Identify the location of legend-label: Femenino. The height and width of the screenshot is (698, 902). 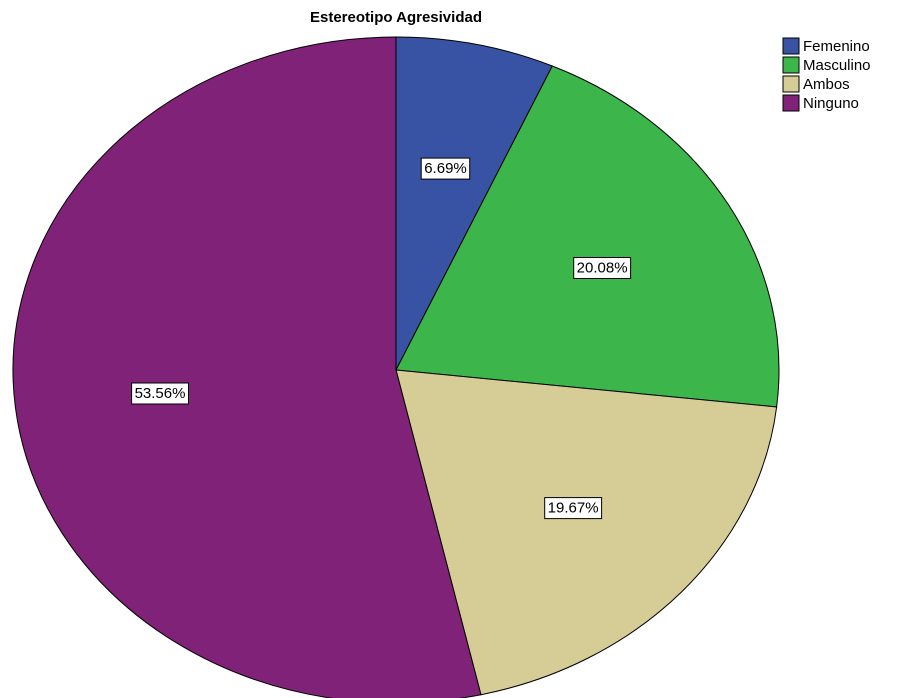
(836, 46).